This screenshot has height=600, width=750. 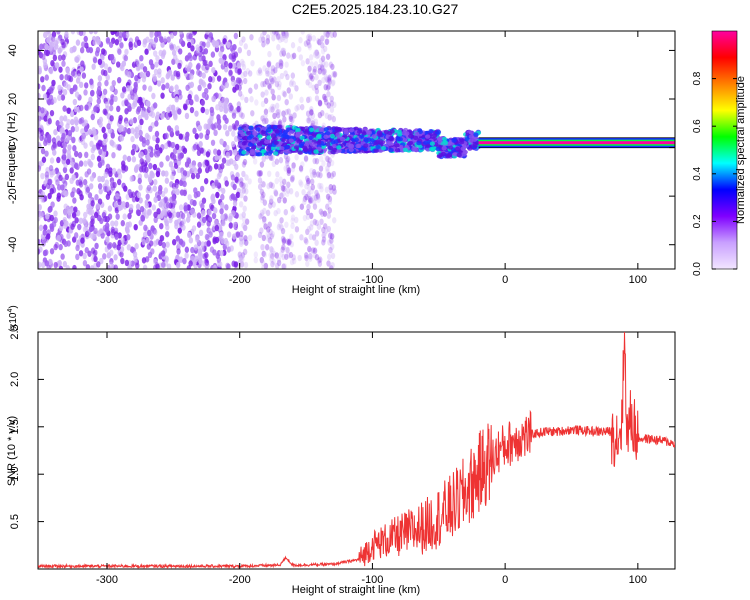 What do you see at coordinates (13, 306) in the screenshot?
I see `exponent-suffix: )` at bounding box center [13, 306].